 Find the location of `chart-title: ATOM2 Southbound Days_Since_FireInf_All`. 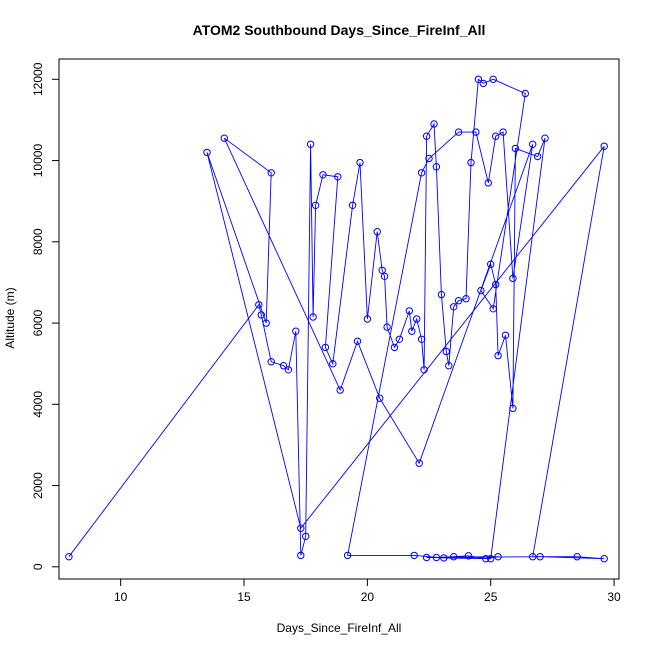

chart-title: ATOM2 Southbound Days_Since_FireInf_All is located at coordinates (339, 30).